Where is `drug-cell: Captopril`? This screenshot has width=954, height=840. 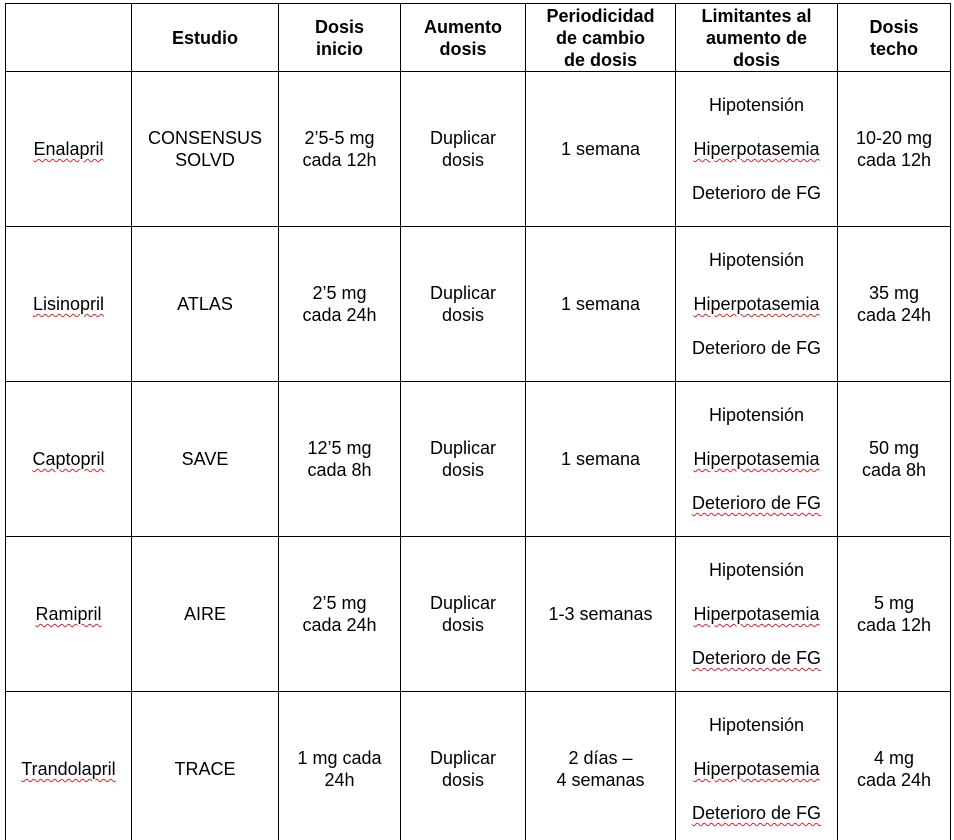 drug-cell: Captopril is located at coordinates (69, 459).